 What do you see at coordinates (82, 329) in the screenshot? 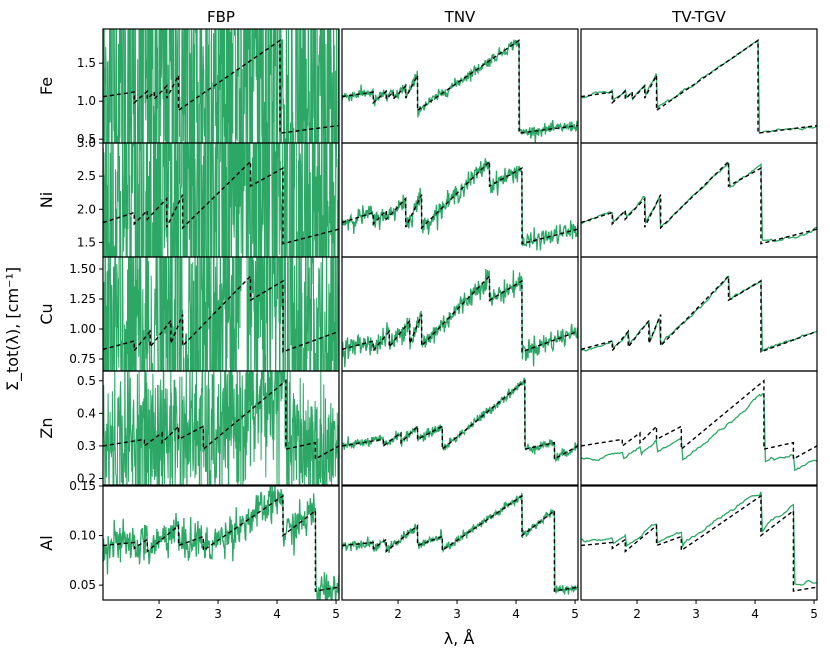
I see `y-tick-label: 1.00` at bounding box center [82, 329].